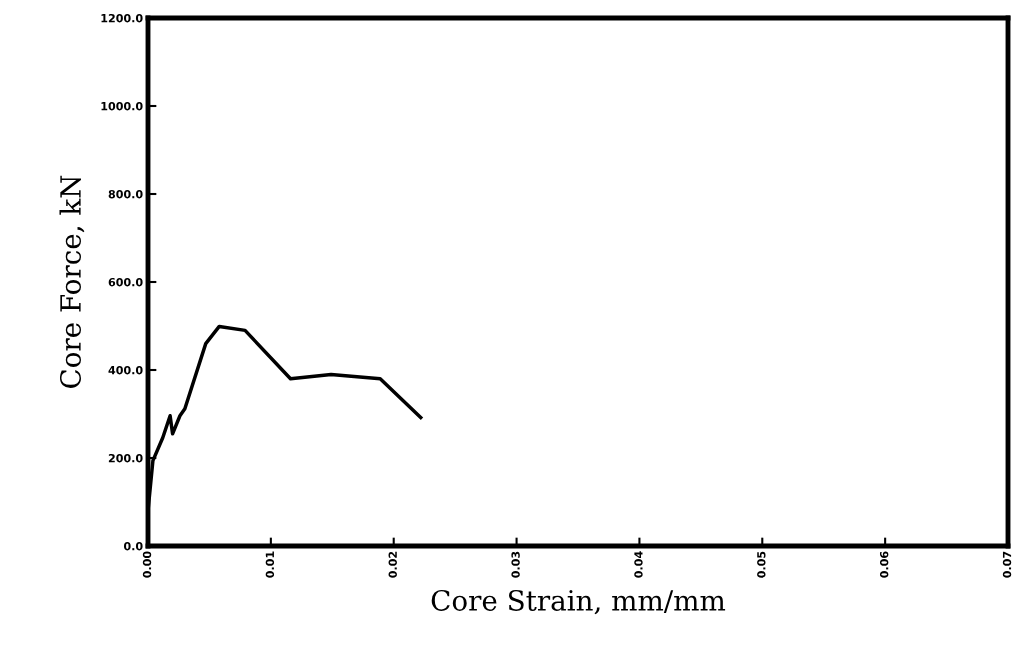  What do you see at coordinates (133, 546) in the screenshot?
I see `y-tick-label: 0.0` at bounding box center [133, 546].